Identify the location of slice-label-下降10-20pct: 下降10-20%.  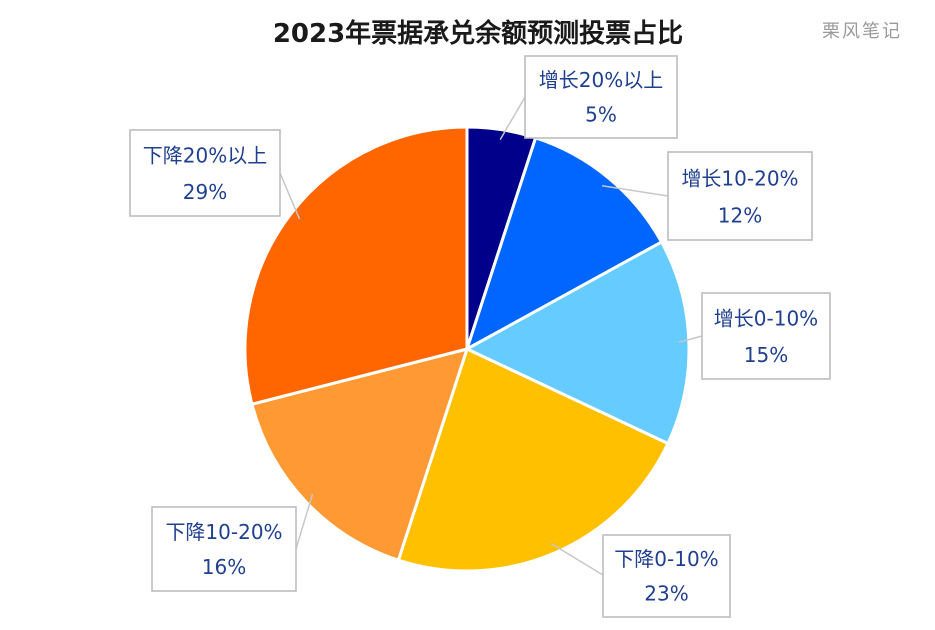
(223, 532).